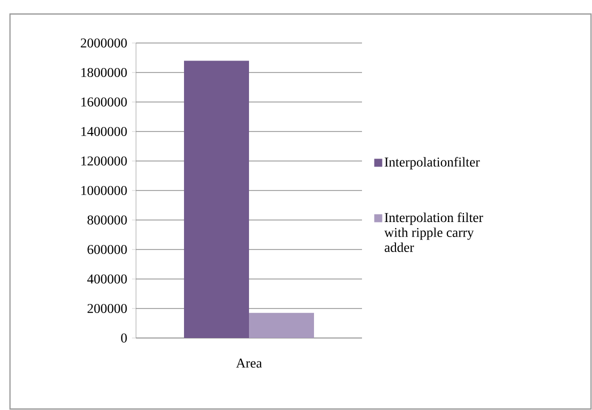 The image size is (592, 410). What do you see at coordinates (432, 163) in the screenshot?
I see `legend-label: Interpolationfilter` at bounding box center [432, 163].